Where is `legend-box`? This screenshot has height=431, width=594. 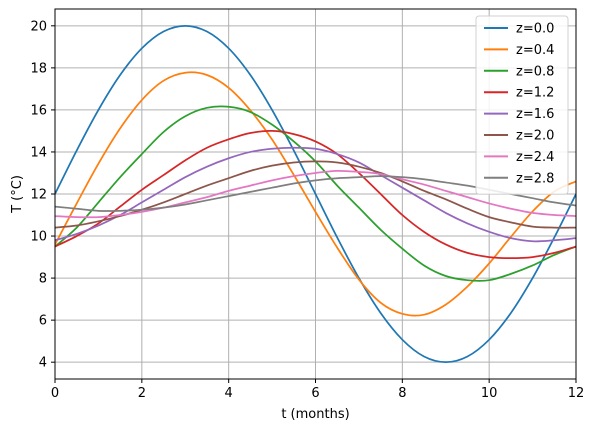 legend-box is located at coordinates (522, 105).